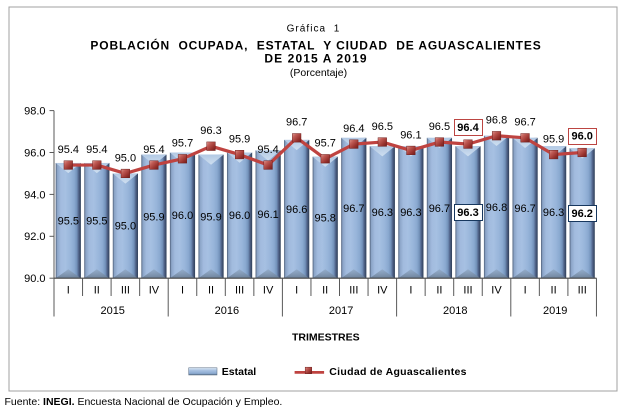  What do you see at coordinates (315, 59) in the screenshot?
I see `svg-text: DE 2015 A 2019` at bounding box center [315, 59].